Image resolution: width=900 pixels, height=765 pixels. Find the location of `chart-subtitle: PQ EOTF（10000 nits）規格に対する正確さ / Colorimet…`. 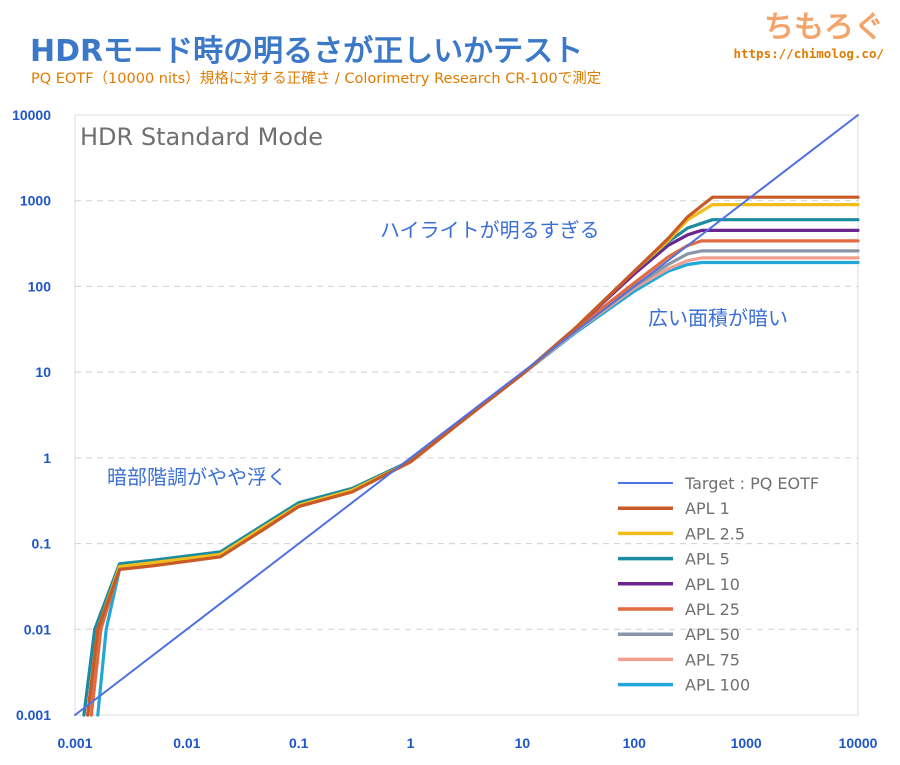

chart-subtitle: PQ EOTF（10000 nits）規格に対する正確さ / Colorimet… is located at coordinates (316, 79).